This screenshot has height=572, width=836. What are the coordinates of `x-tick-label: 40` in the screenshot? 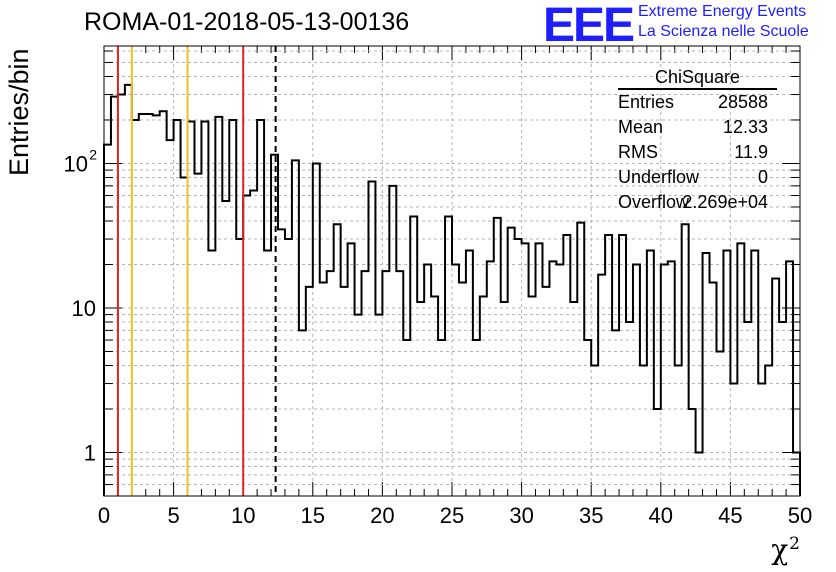 It's located at (661, 515).